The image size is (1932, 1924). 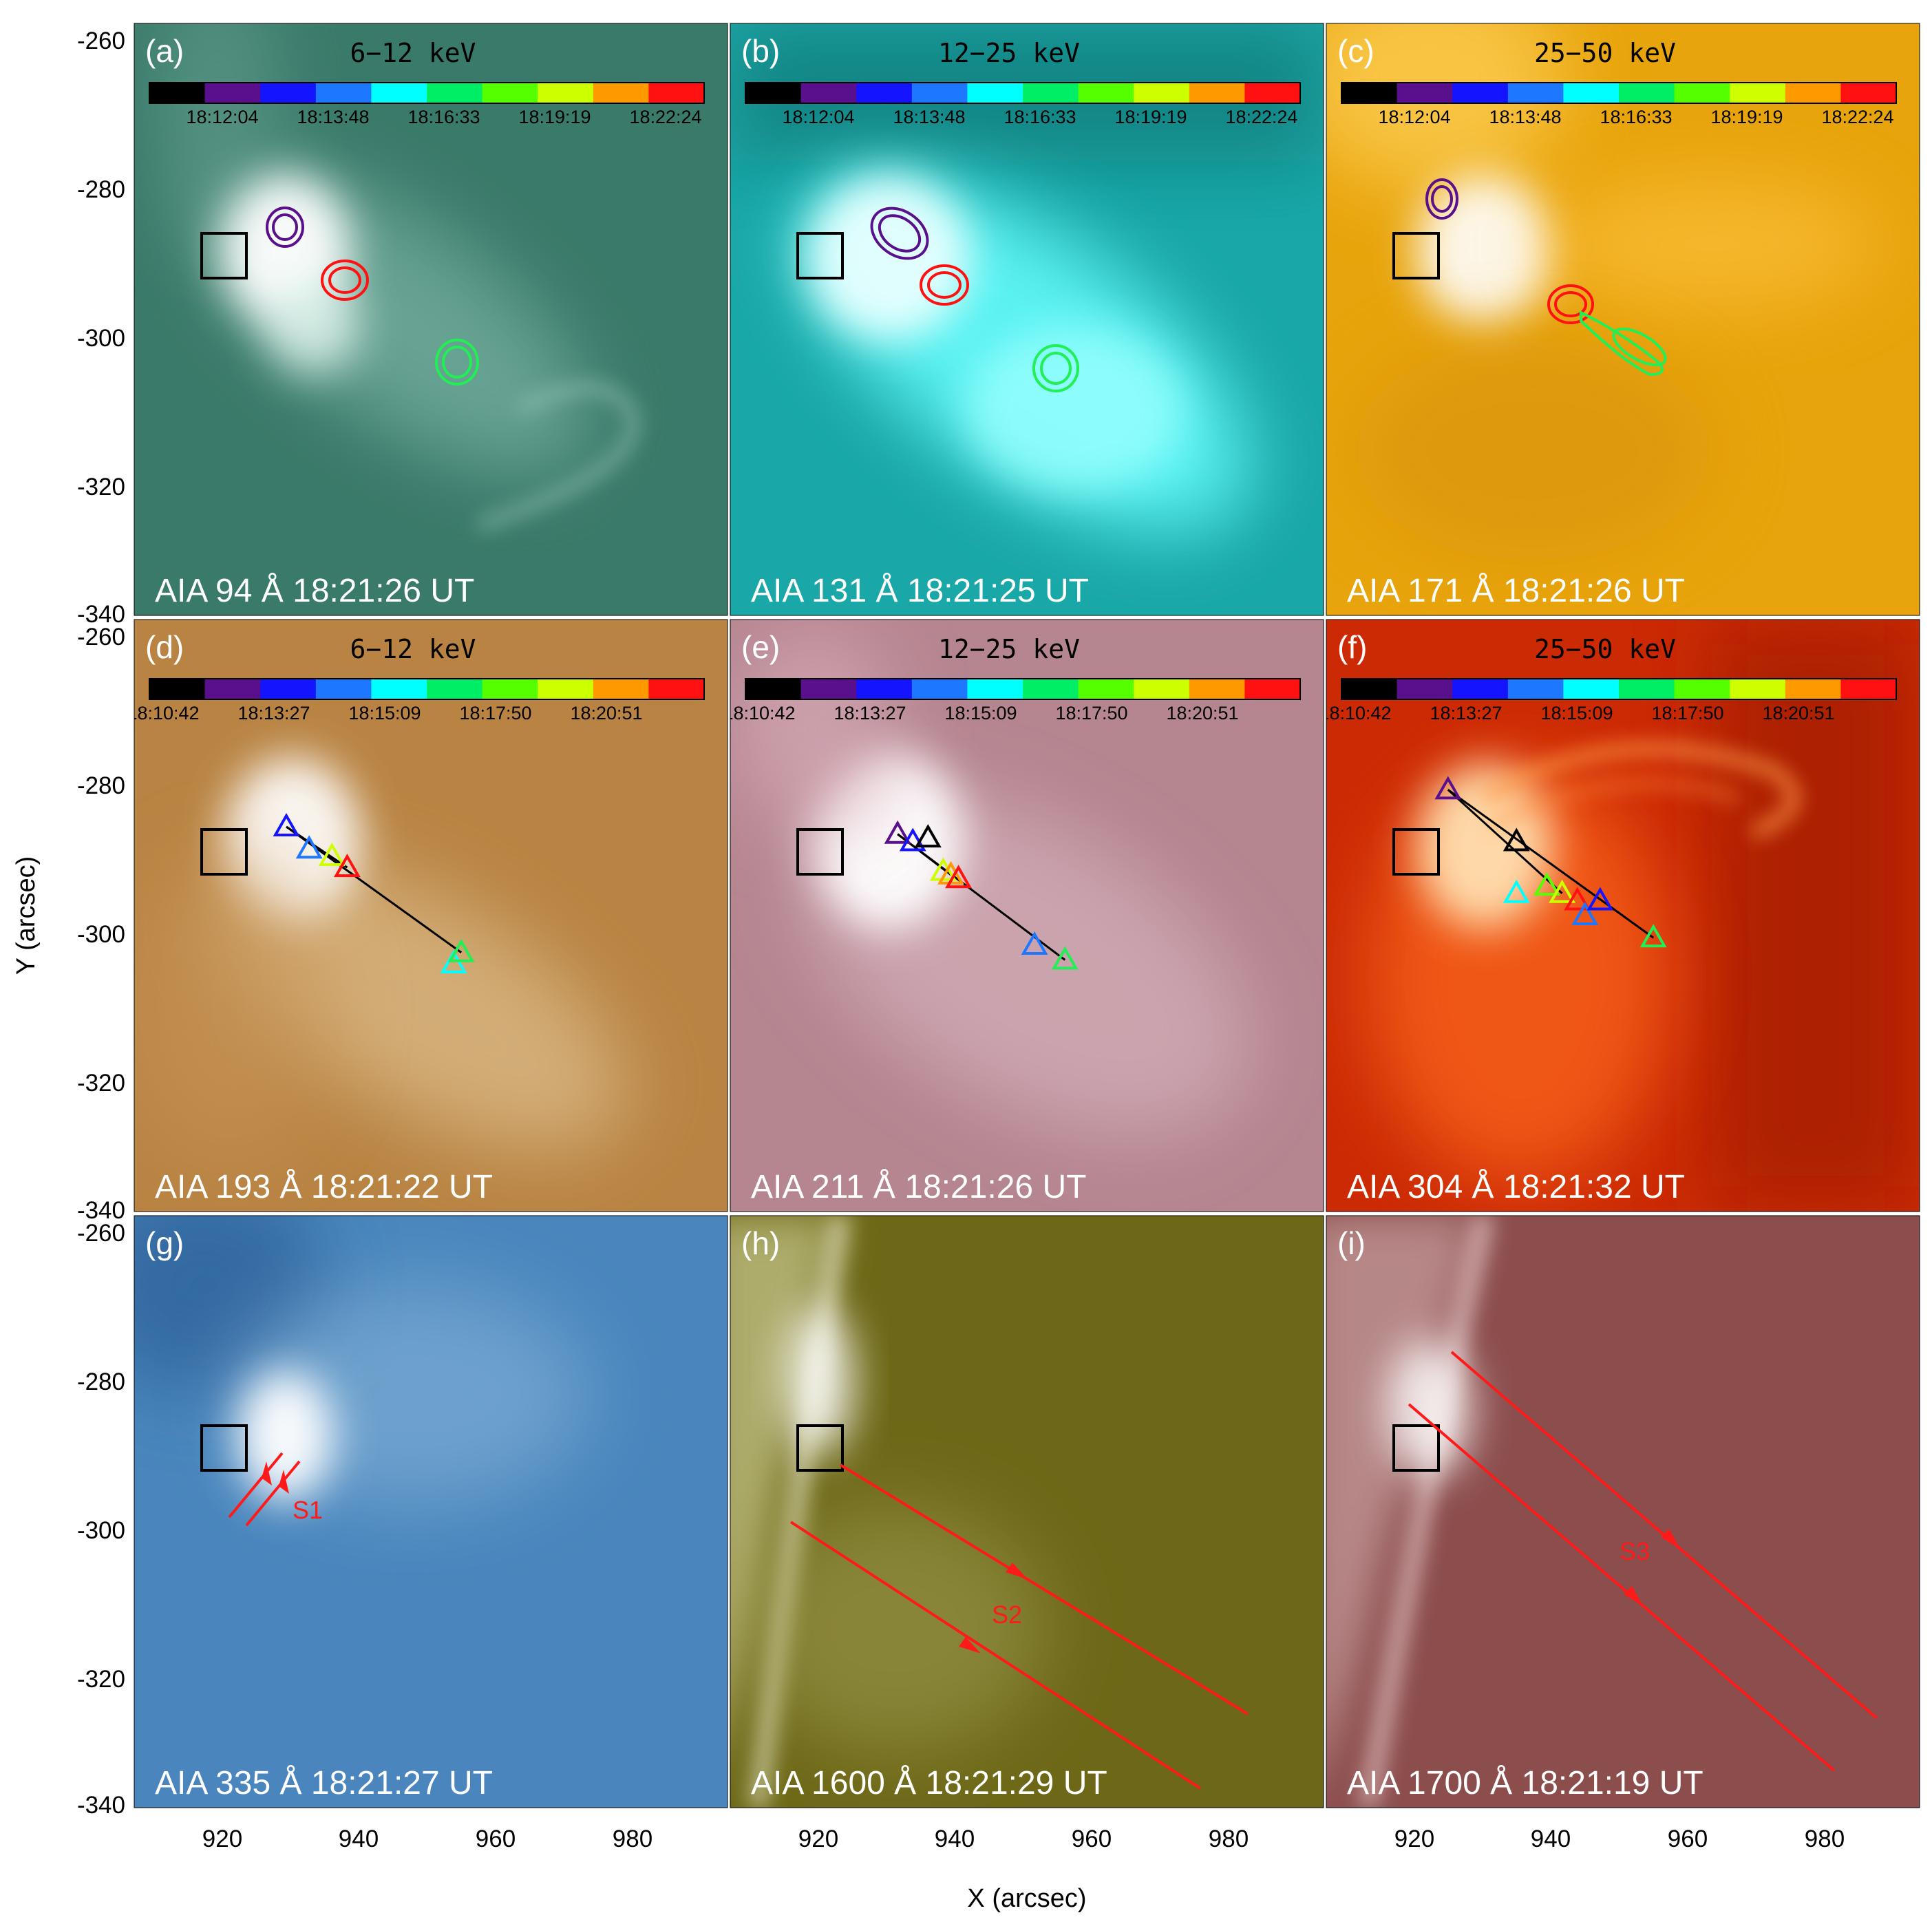 I want to click on svg-text: 18:10:42, so click(x=759, y=713).